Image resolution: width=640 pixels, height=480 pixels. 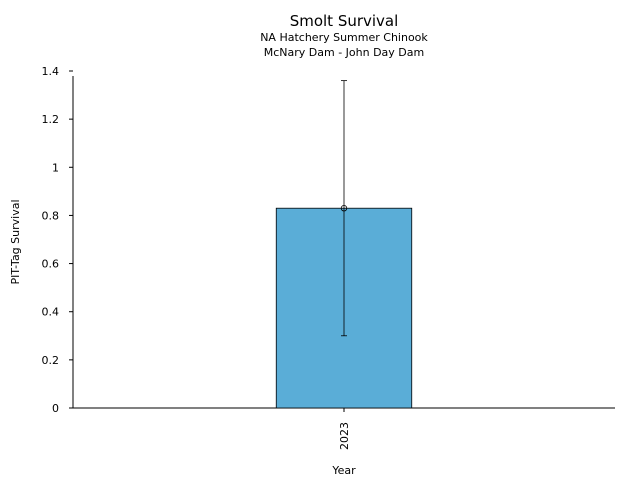 I want to click on y-tick-label: 0.6, so click(x=51, y=264).